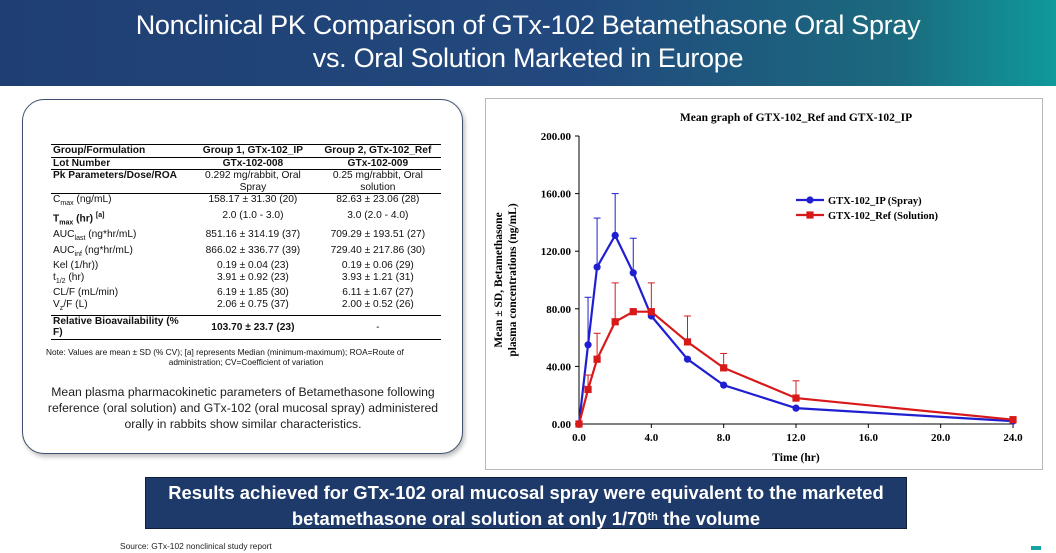 This screenshot has width=1056, height=553. Describe the element at coordinates (377, 327) in the screenshot. I see `relative-group-2: -` at that location.